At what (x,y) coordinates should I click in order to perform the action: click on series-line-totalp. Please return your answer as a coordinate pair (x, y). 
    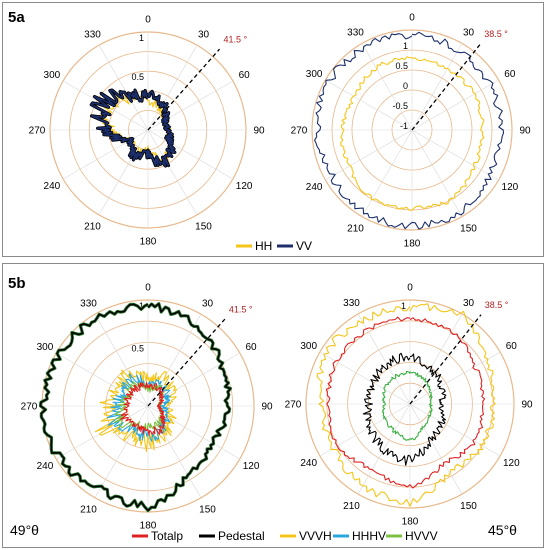
    Looking at the image, I should click on (405, 402).